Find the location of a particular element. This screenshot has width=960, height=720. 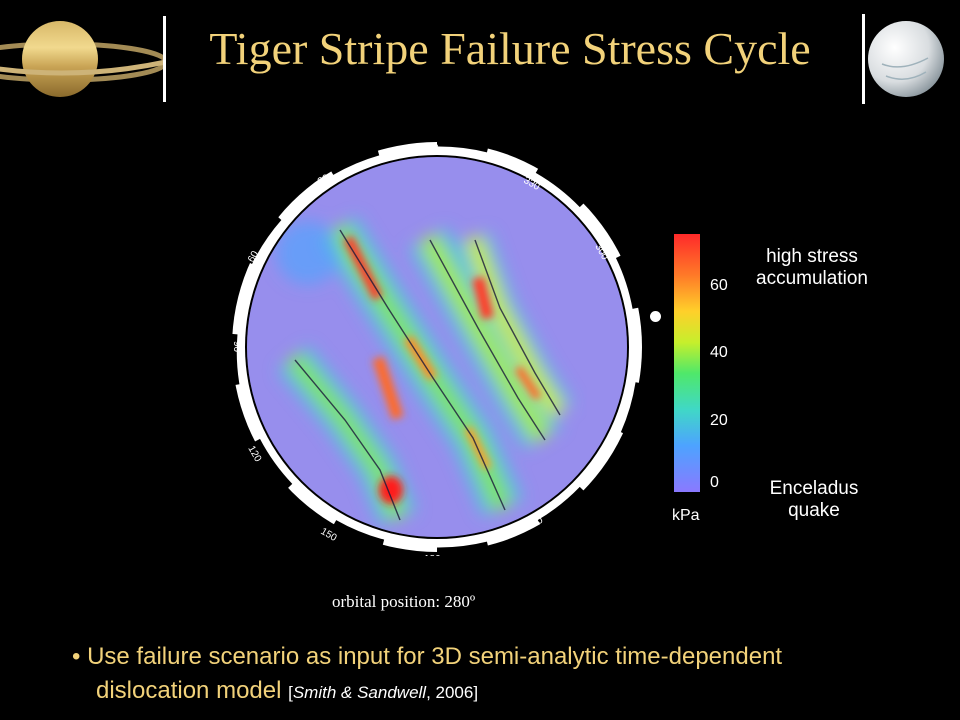

dial-label: 180 is located at coordinates (432, 555).